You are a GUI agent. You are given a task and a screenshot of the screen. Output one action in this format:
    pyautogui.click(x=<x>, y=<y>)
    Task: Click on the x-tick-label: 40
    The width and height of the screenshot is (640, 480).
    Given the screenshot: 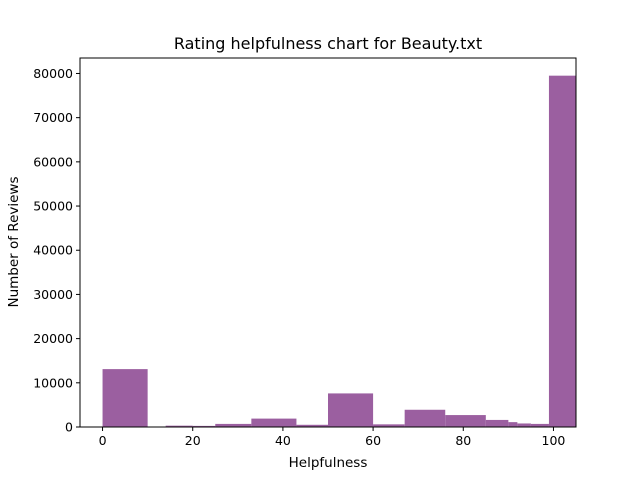 What is the action you would take?
    pyautogui.click(x=283, y=440)
    